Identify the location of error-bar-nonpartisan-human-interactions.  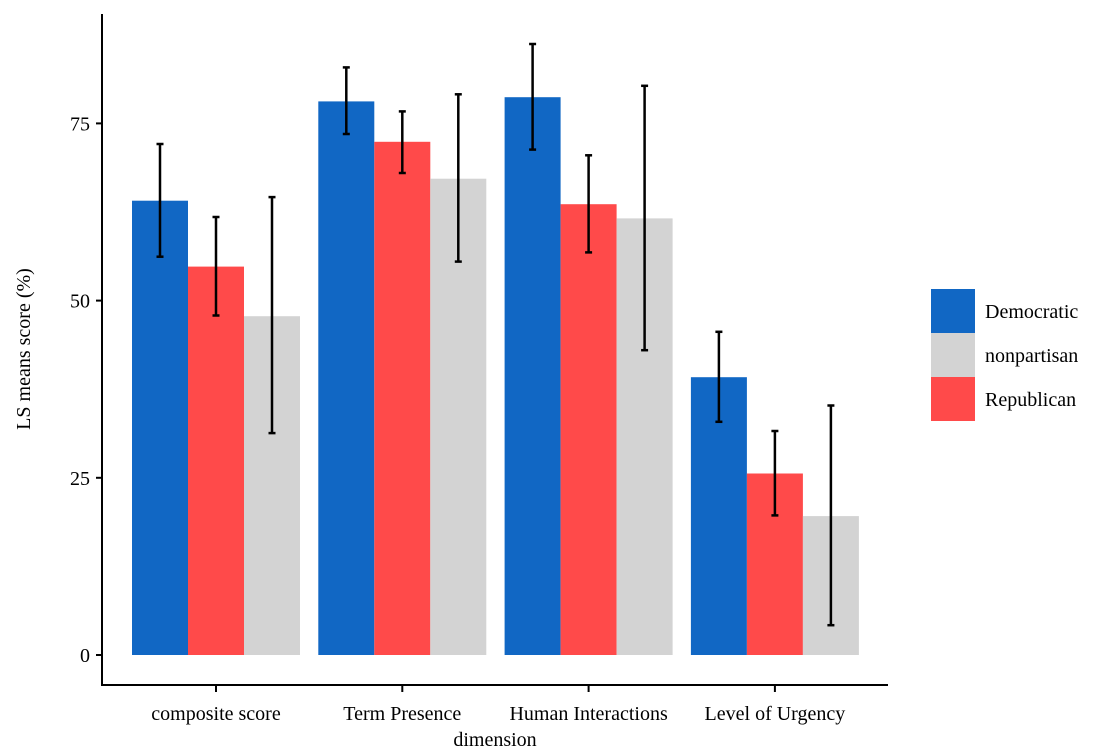
(645, 218).